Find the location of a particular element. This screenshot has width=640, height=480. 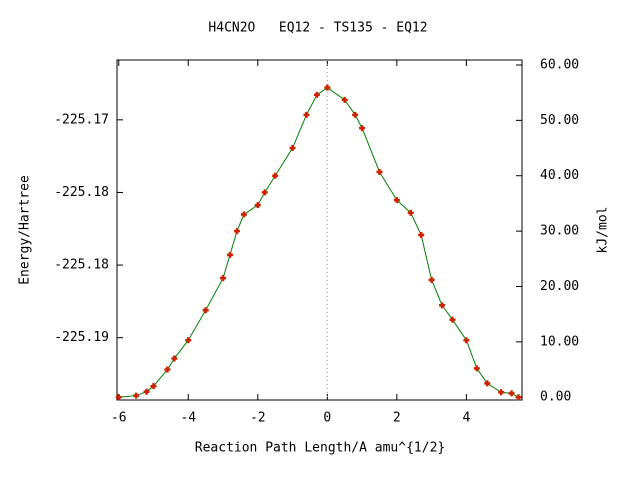

x-tick-label: -2 is located at coordinates (258, 418).